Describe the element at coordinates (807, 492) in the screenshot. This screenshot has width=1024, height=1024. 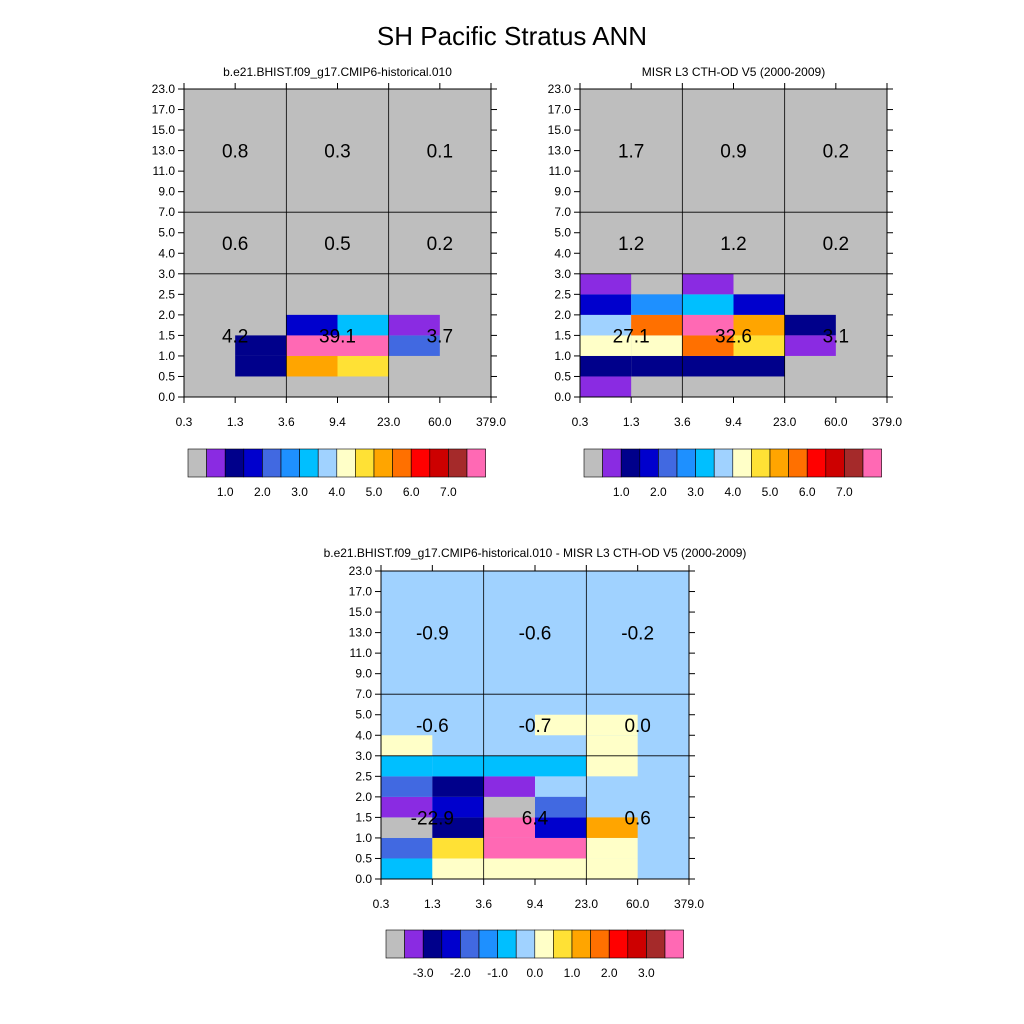
I see `colorbar-label: 6.0` at that location.